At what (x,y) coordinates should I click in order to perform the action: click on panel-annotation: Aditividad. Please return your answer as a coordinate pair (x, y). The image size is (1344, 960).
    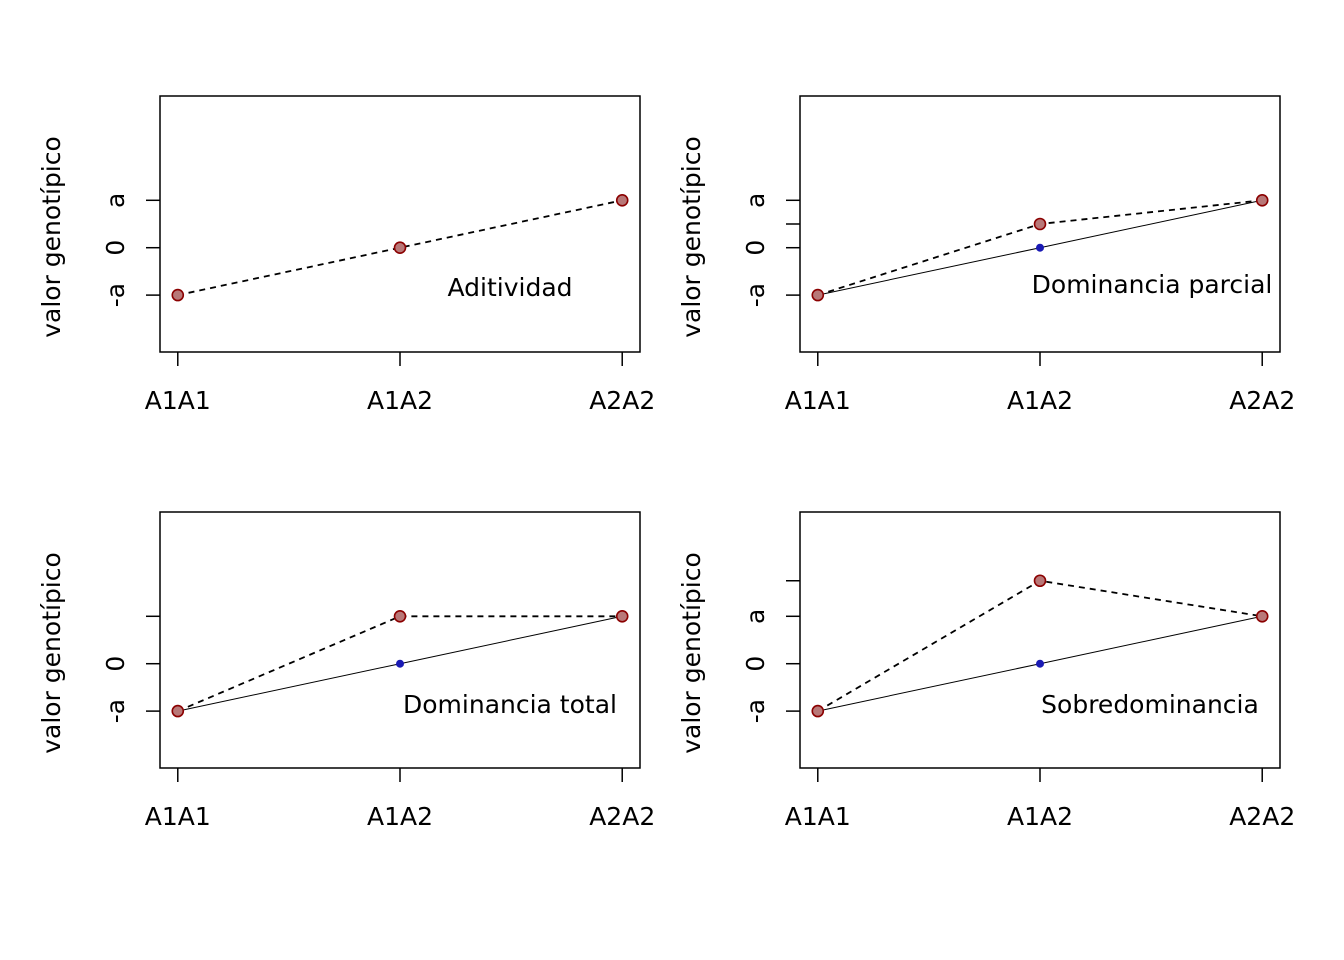
    Looking at the image, I should click on (509, 287).